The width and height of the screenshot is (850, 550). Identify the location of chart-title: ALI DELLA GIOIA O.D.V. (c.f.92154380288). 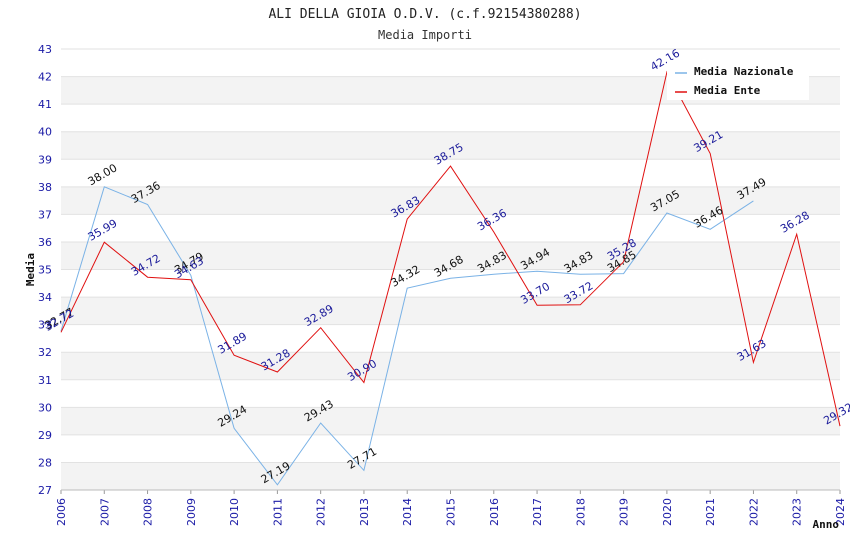
(424, 14).